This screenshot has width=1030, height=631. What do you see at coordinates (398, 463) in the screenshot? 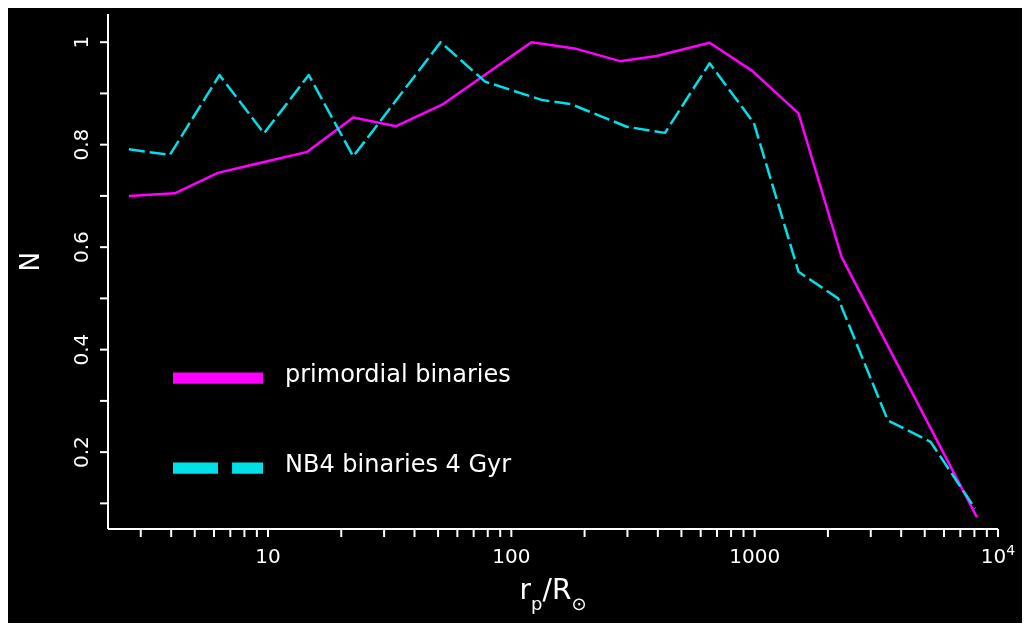
I see `legend-label: NB4 binaries 4 Gyr` at bounding box center [398, 463].